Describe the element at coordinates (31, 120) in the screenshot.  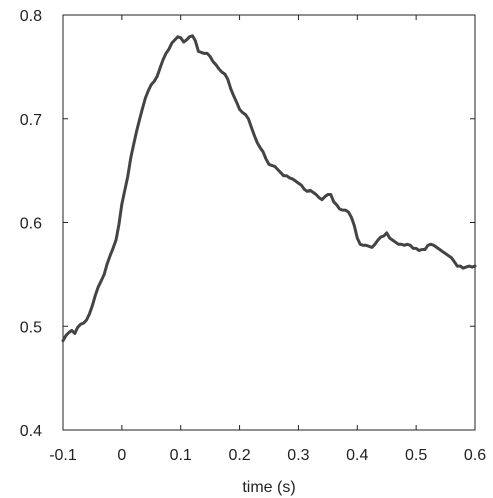
I see `y-tick-label: 0.7` at that location.